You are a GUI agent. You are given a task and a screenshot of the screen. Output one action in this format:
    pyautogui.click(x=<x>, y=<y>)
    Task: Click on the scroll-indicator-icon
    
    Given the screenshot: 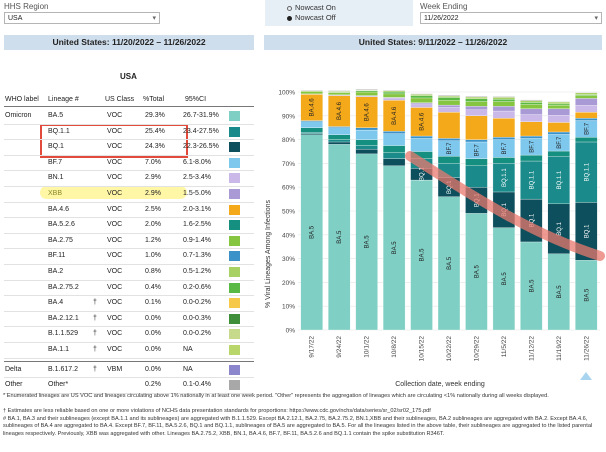 What is the action you would take?
    pyautogui.click(x=586, y=376)
    